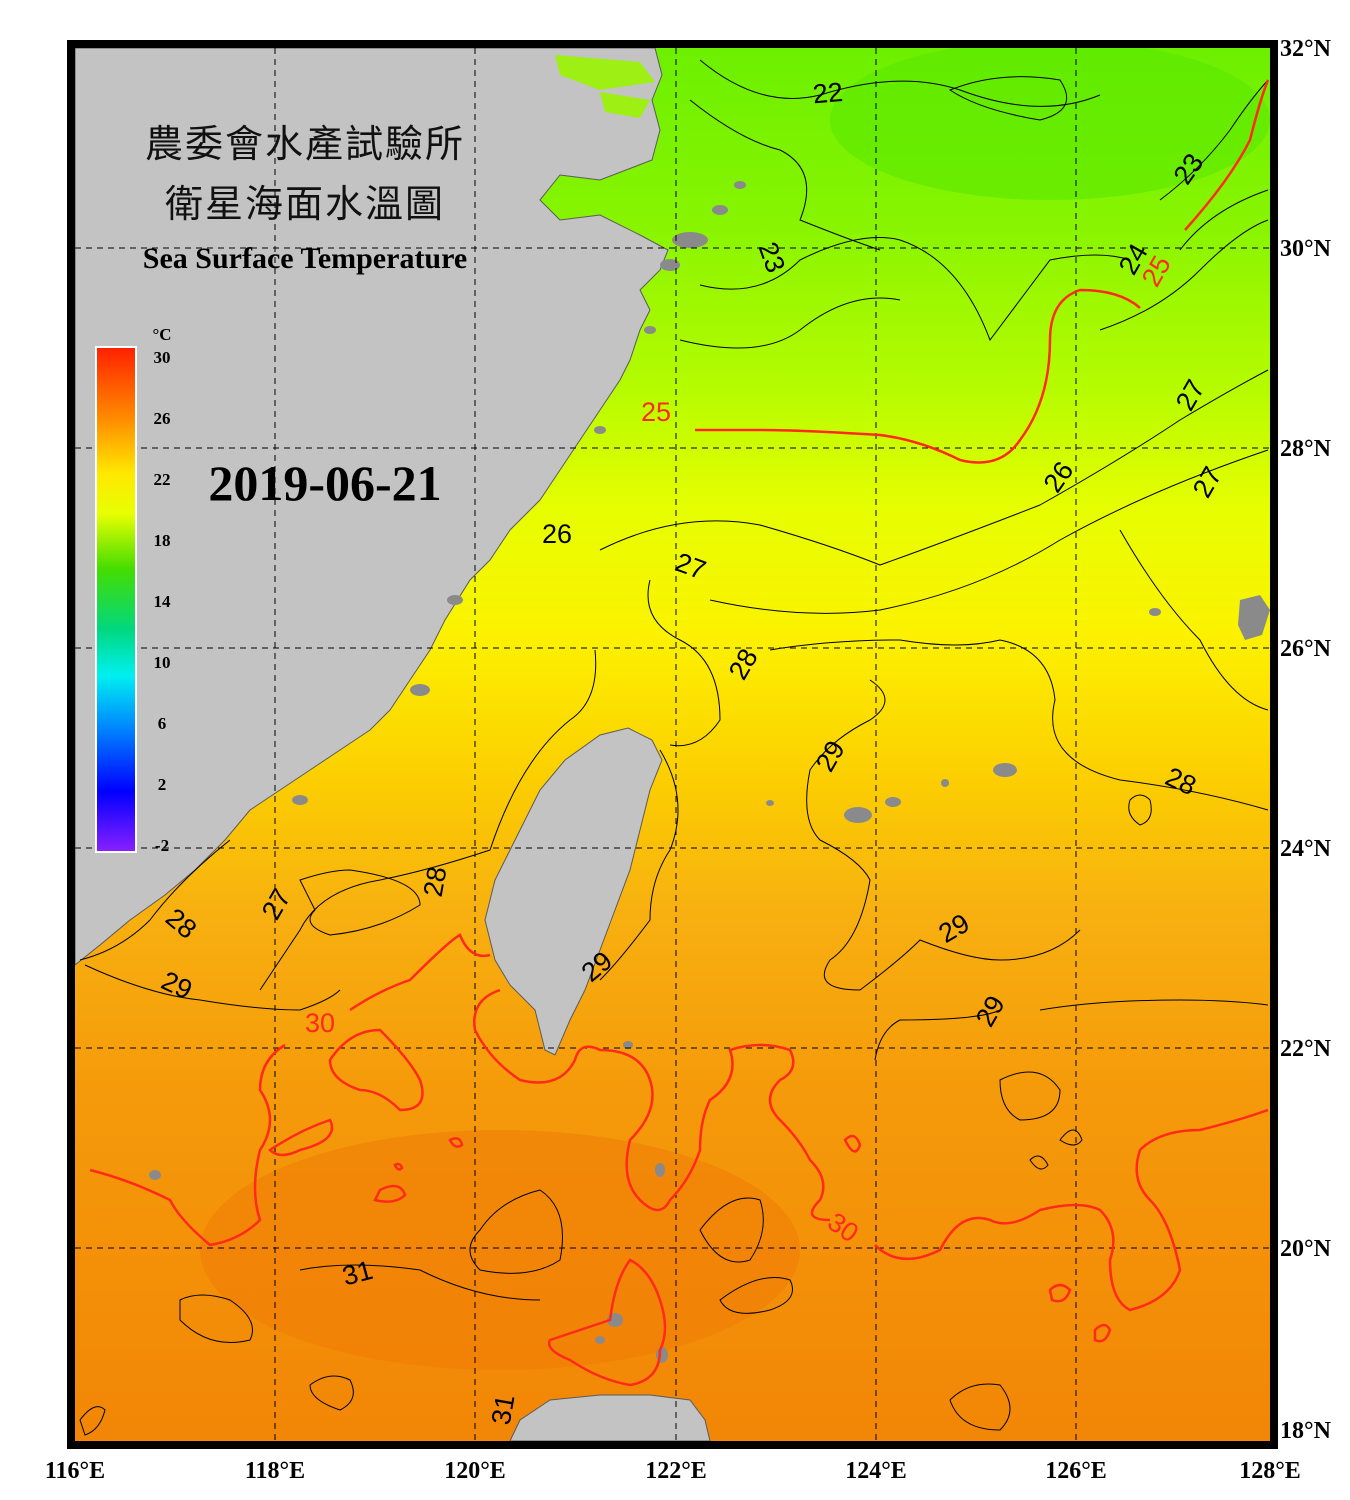 This screenshot has width=1350, height=1500. Describe the element at coordinates (1306, 1049) in the screenshot. I see `latitude-label: 22°N` at that location.